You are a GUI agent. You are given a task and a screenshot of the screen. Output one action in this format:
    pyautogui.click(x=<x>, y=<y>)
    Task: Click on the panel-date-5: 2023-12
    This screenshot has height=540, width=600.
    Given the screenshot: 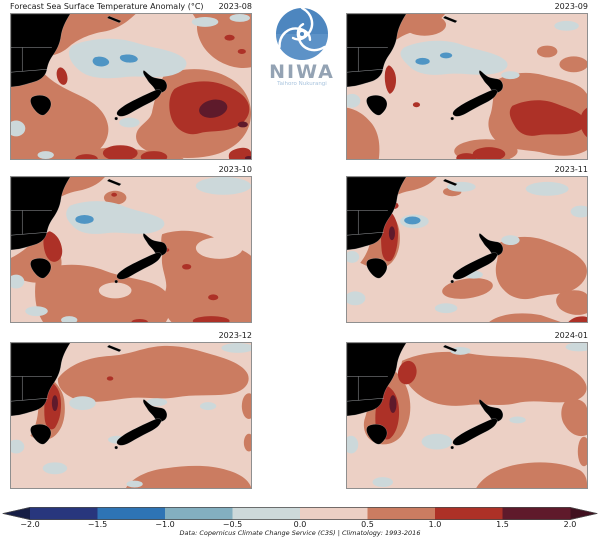 What is the action you would take?
    pyautogui.click(x=235, y=335)
    